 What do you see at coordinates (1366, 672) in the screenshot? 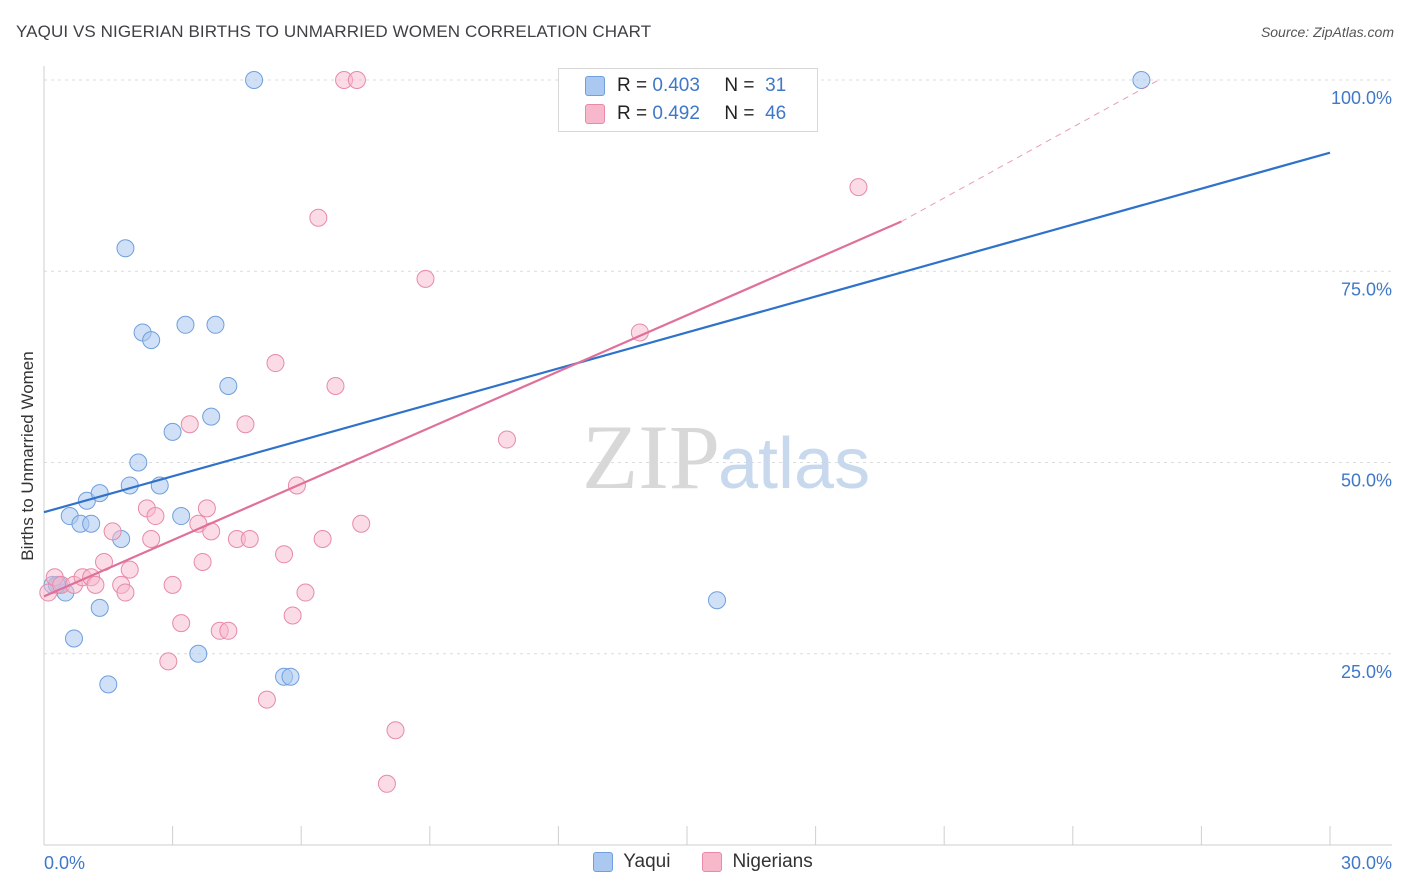
I see `y-tick-label: 25.0%` at bounding box center [1366, 672].